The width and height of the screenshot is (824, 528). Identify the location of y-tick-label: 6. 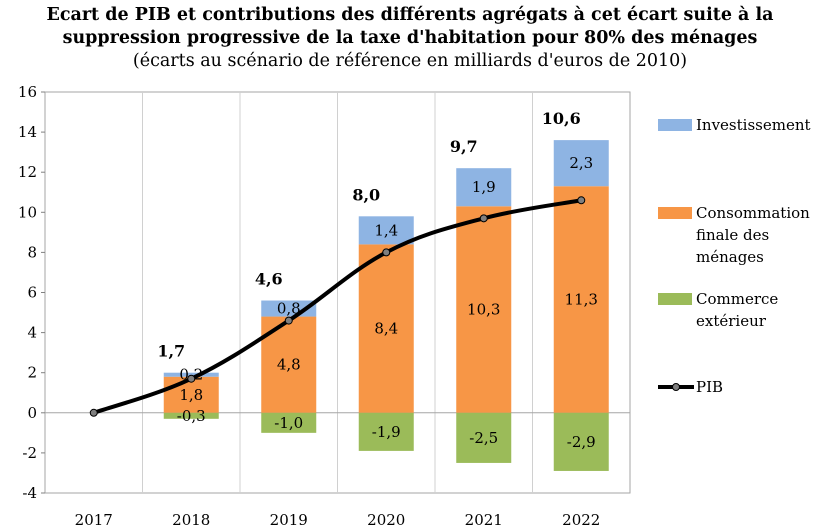
(32, 293).